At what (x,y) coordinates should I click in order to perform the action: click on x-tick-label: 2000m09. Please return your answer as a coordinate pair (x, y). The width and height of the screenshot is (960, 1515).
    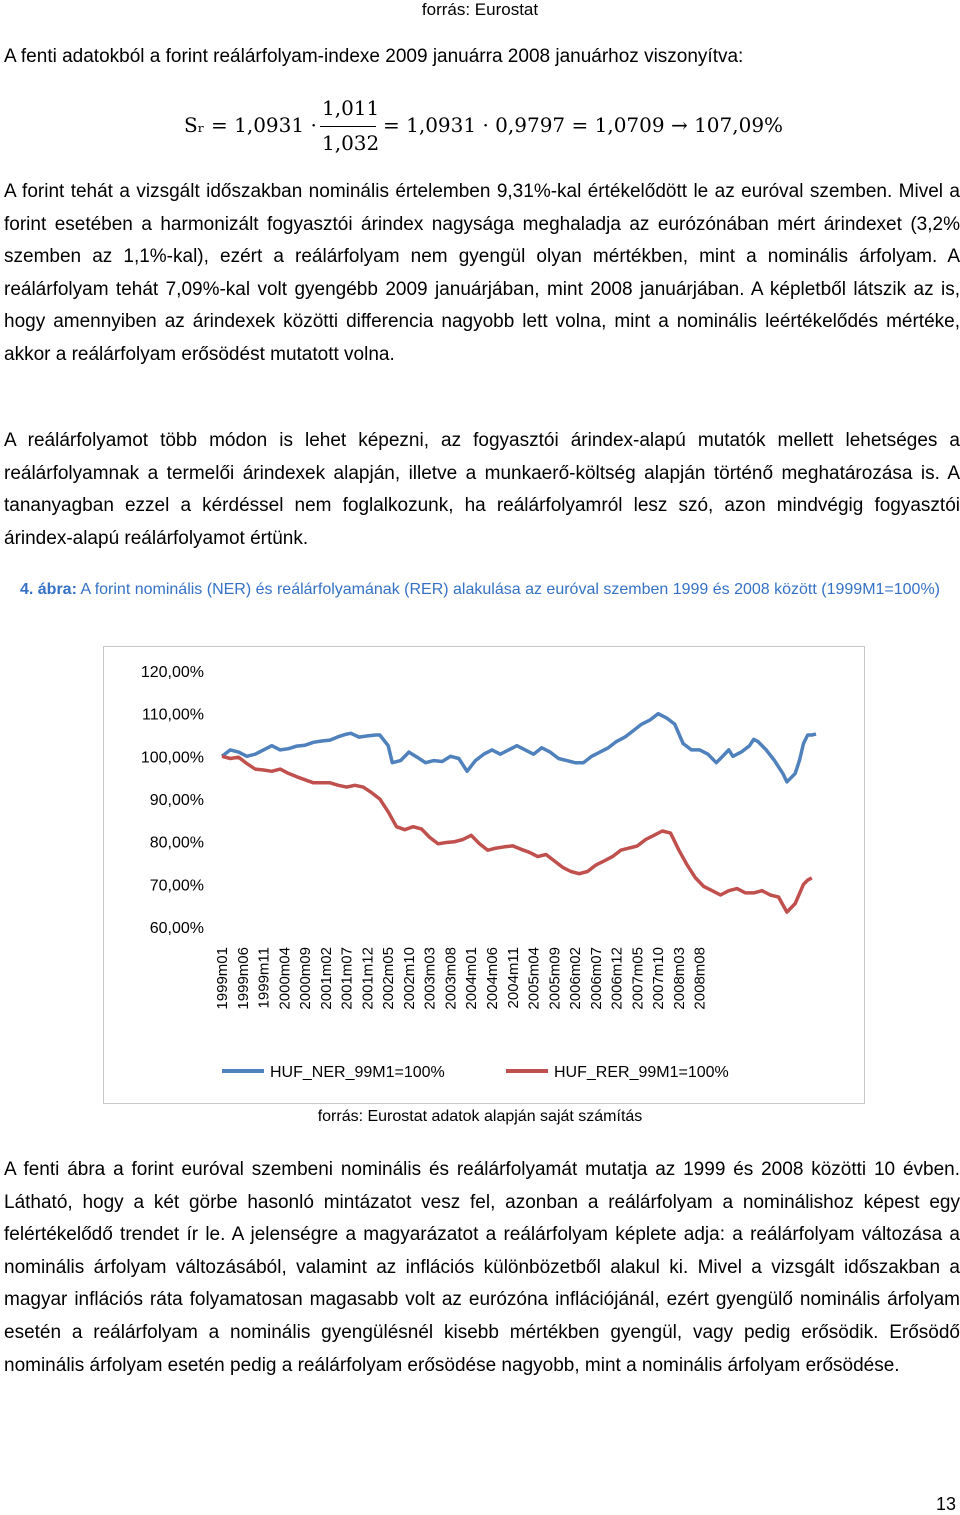
    Looking at the image, I should click on (305, 978).